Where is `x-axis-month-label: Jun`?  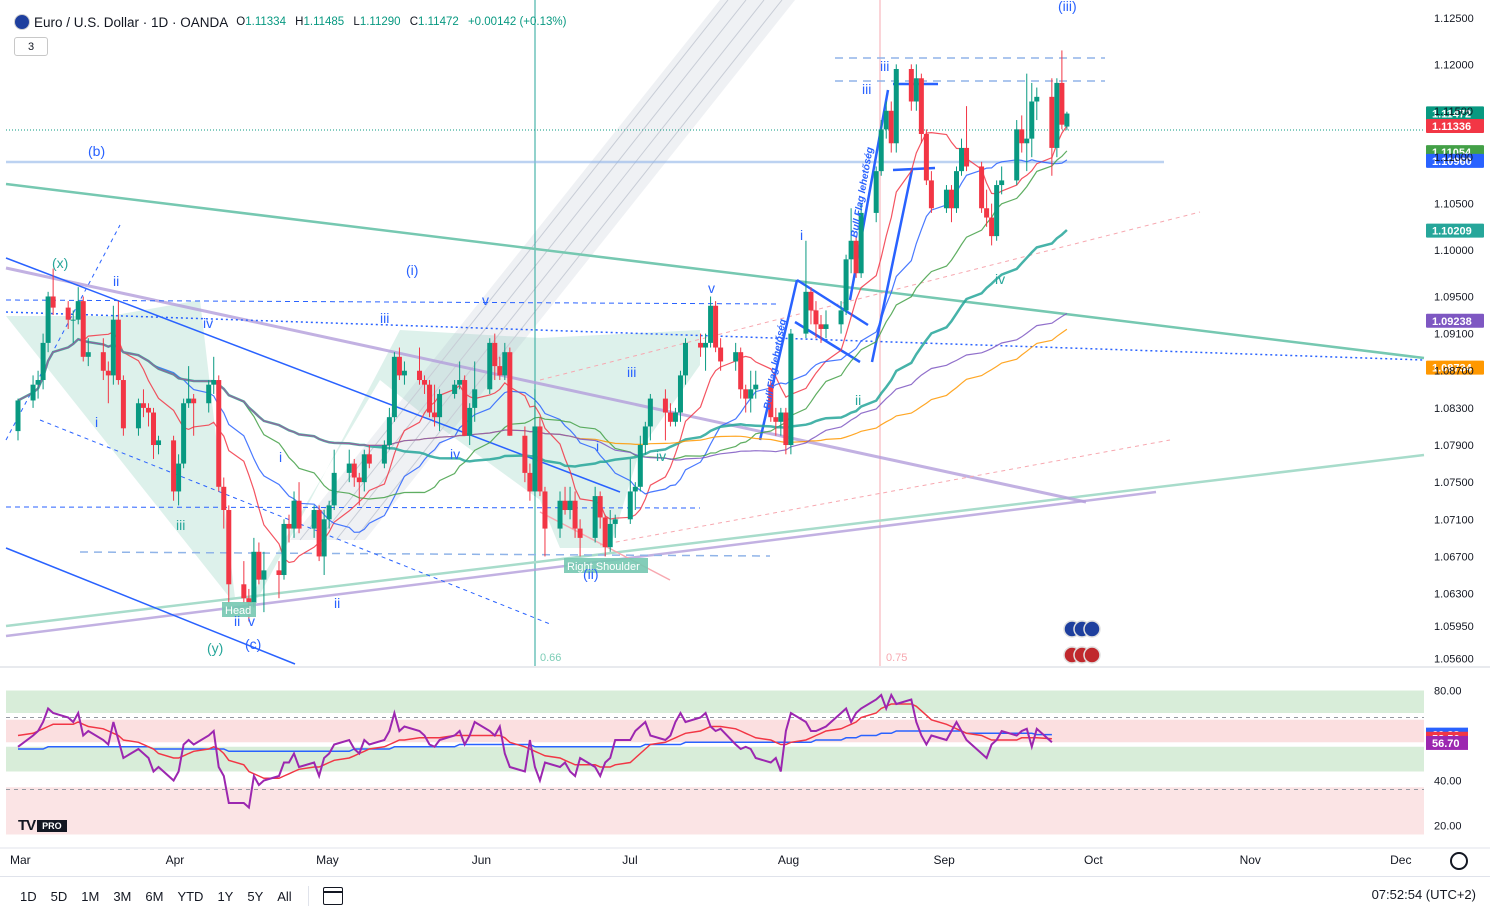 x-axis-month-label: Jun is located at coordinates (481, 860).